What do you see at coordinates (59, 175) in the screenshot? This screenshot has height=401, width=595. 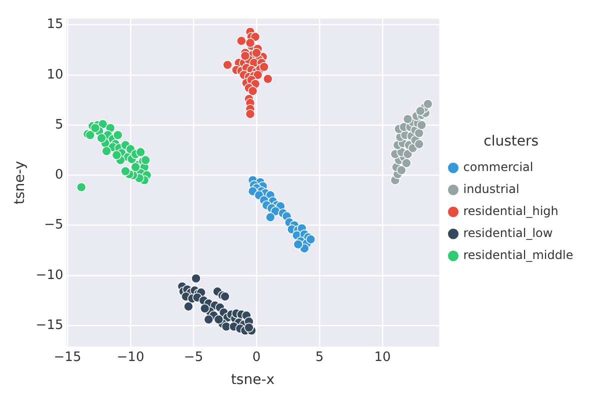 I see `y-tick-label: 0` at bounding box center [59, 175].